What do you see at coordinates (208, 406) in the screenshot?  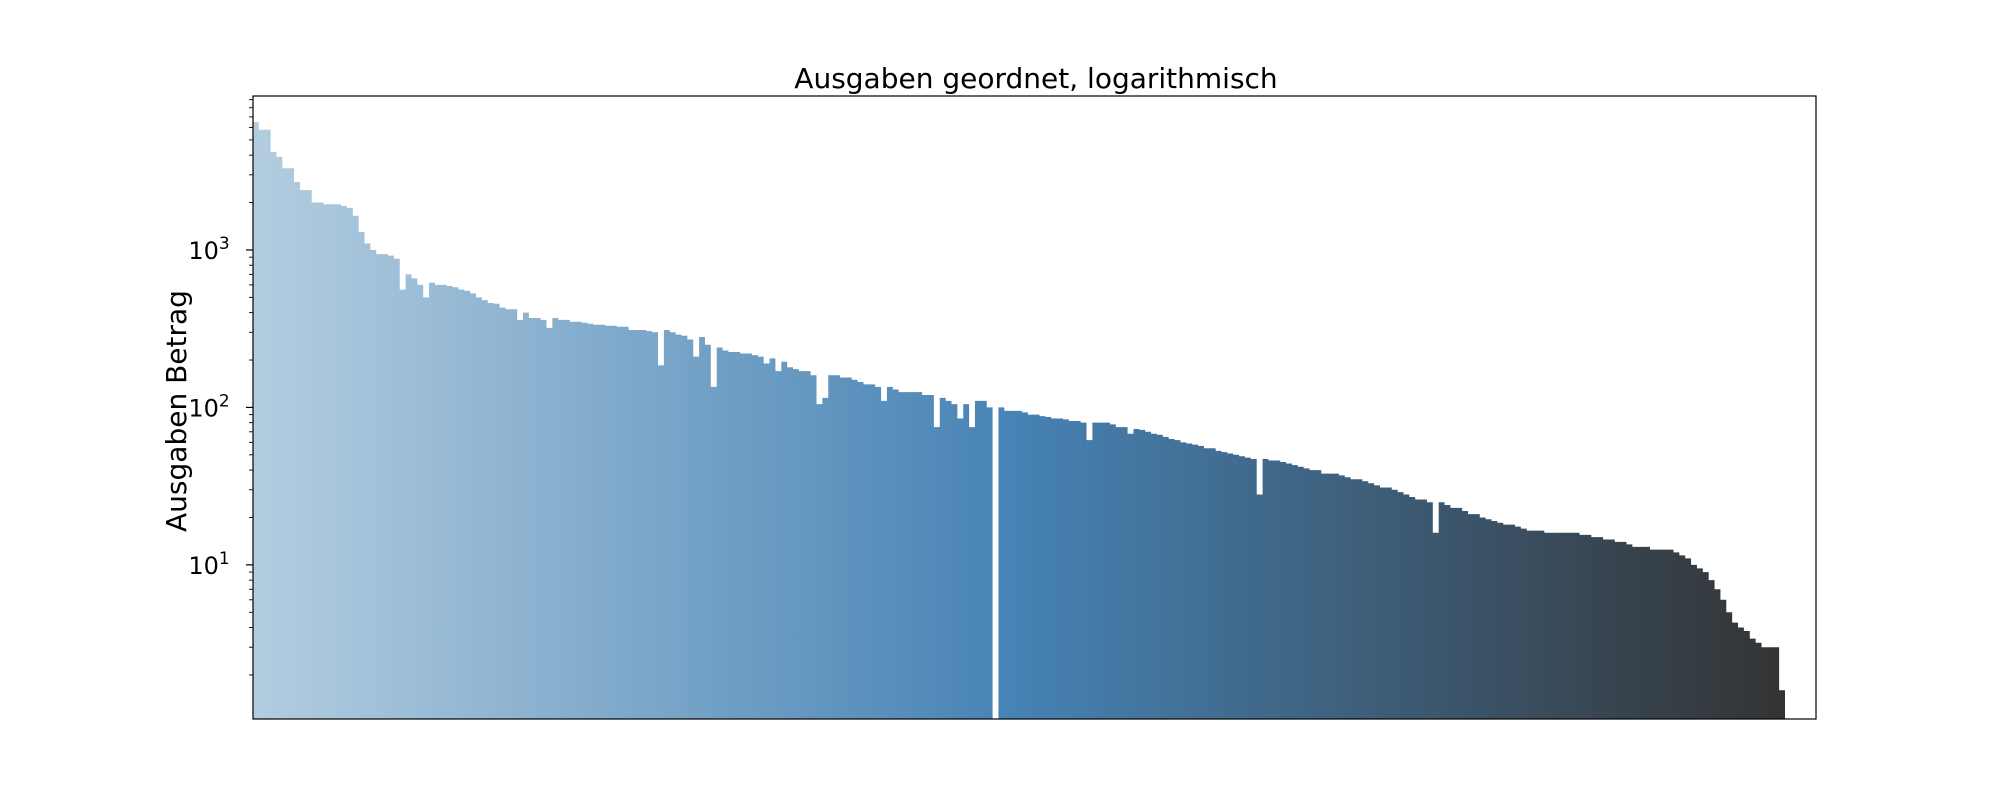 I see `y-tick-label: 102` at bounding box center [208, 406].